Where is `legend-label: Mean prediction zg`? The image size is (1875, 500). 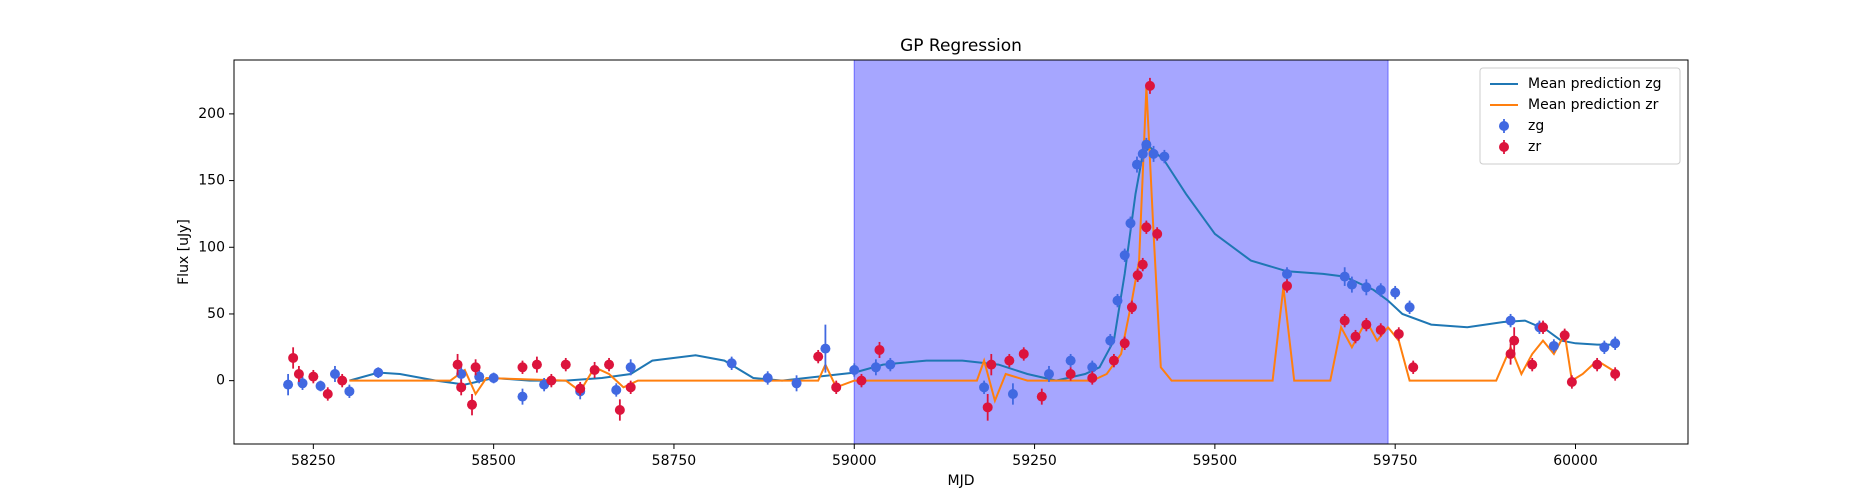 legend-label: Mean prediction zg is located at coordinates (1595, 84).